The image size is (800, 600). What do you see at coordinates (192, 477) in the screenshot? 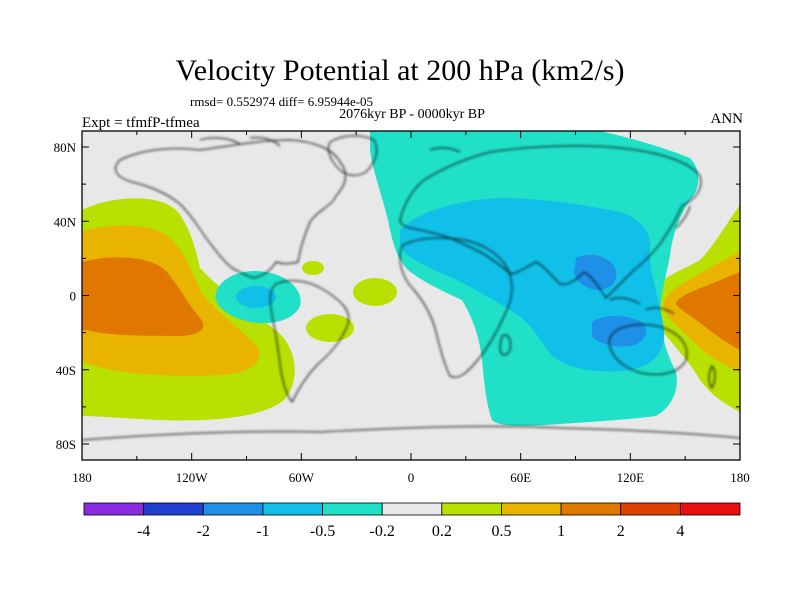
I see `lon-label: 120W` at bounding box center [192, 477].